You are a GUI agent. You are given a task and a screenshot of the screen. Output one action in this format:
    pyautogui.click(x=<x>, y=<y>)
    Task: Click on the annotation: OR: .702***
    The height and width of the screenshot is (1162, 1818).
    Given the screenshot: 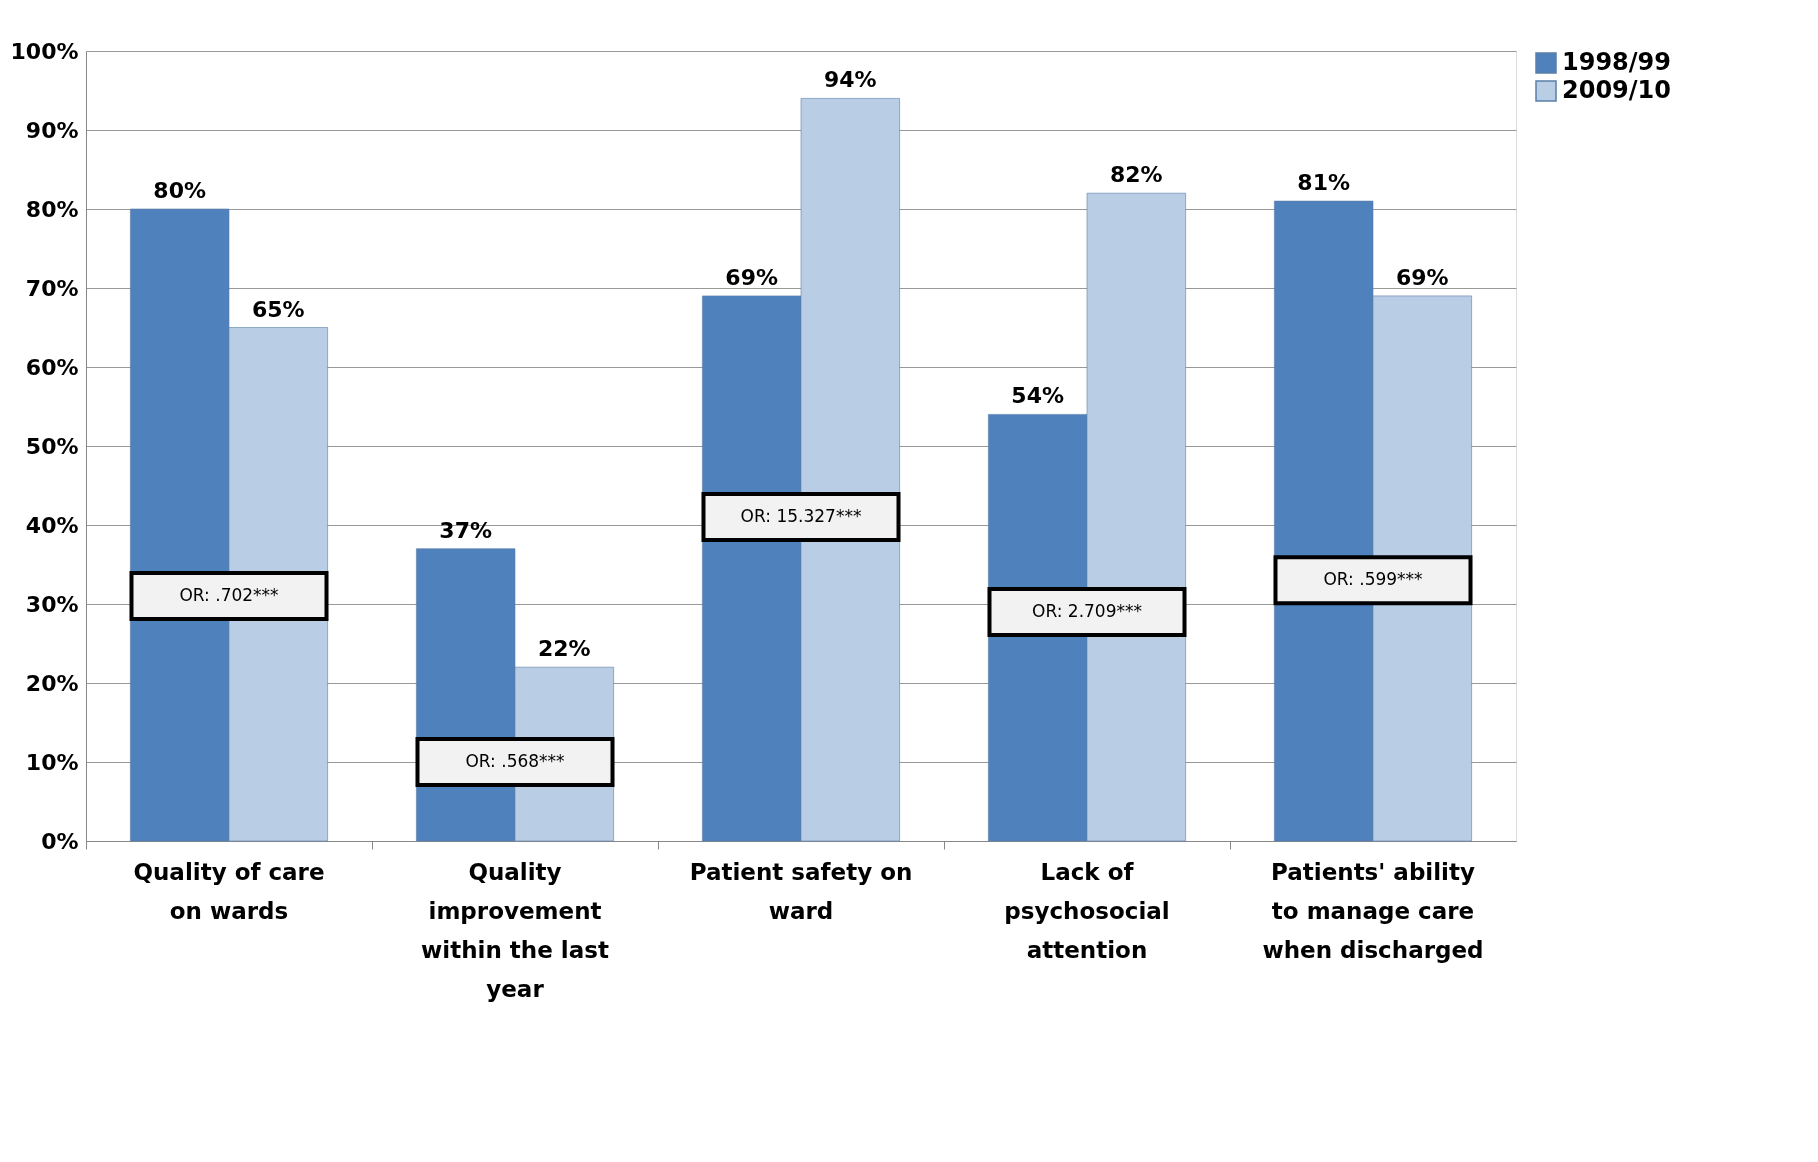 What is the action you would take?
    pyautogui.click(x=229, y=595)
    